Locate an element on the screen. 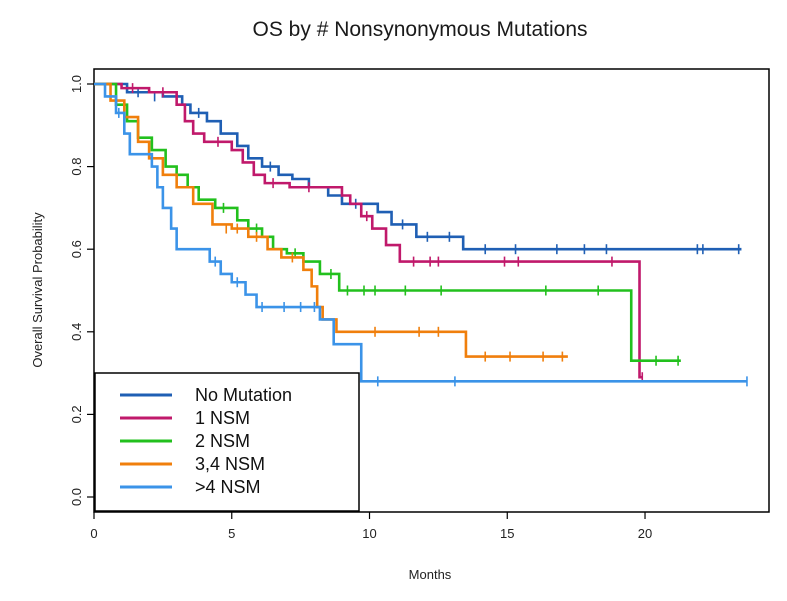  y-tick-label: 0.4 is located at coordinates (76, 332).